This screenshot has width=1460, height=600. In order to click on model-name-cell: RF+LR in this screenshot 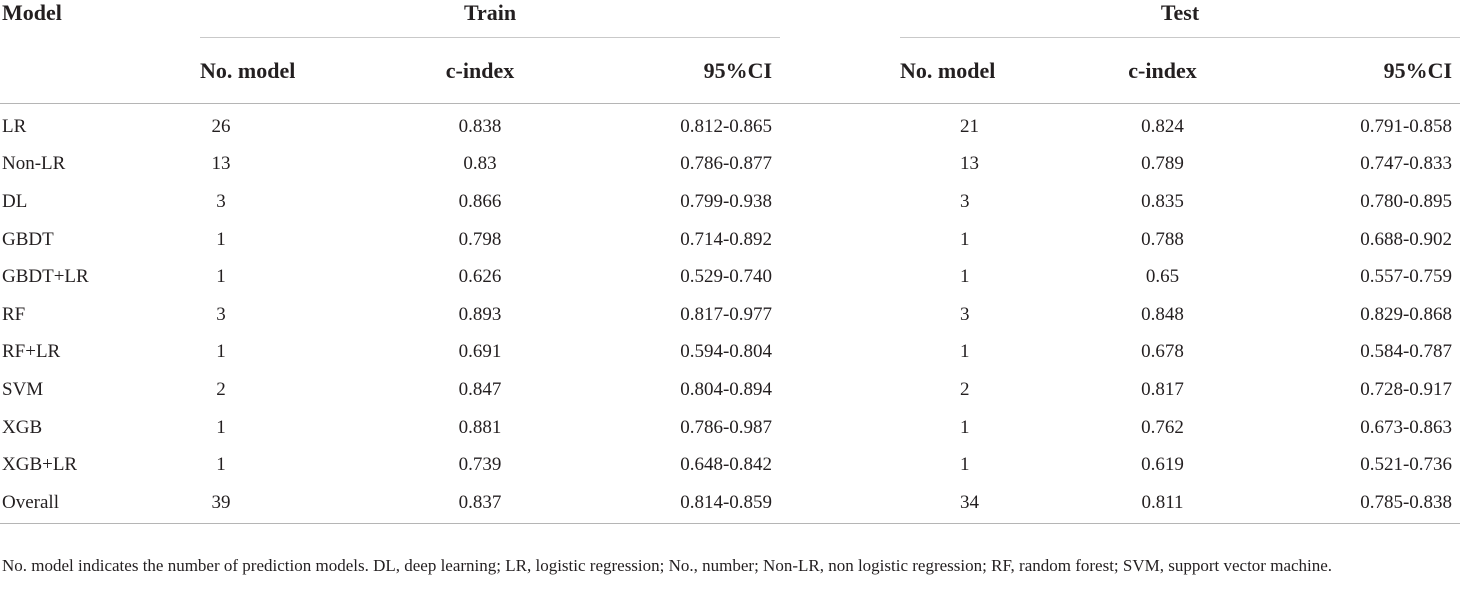, I will do `click(31, 352)`.